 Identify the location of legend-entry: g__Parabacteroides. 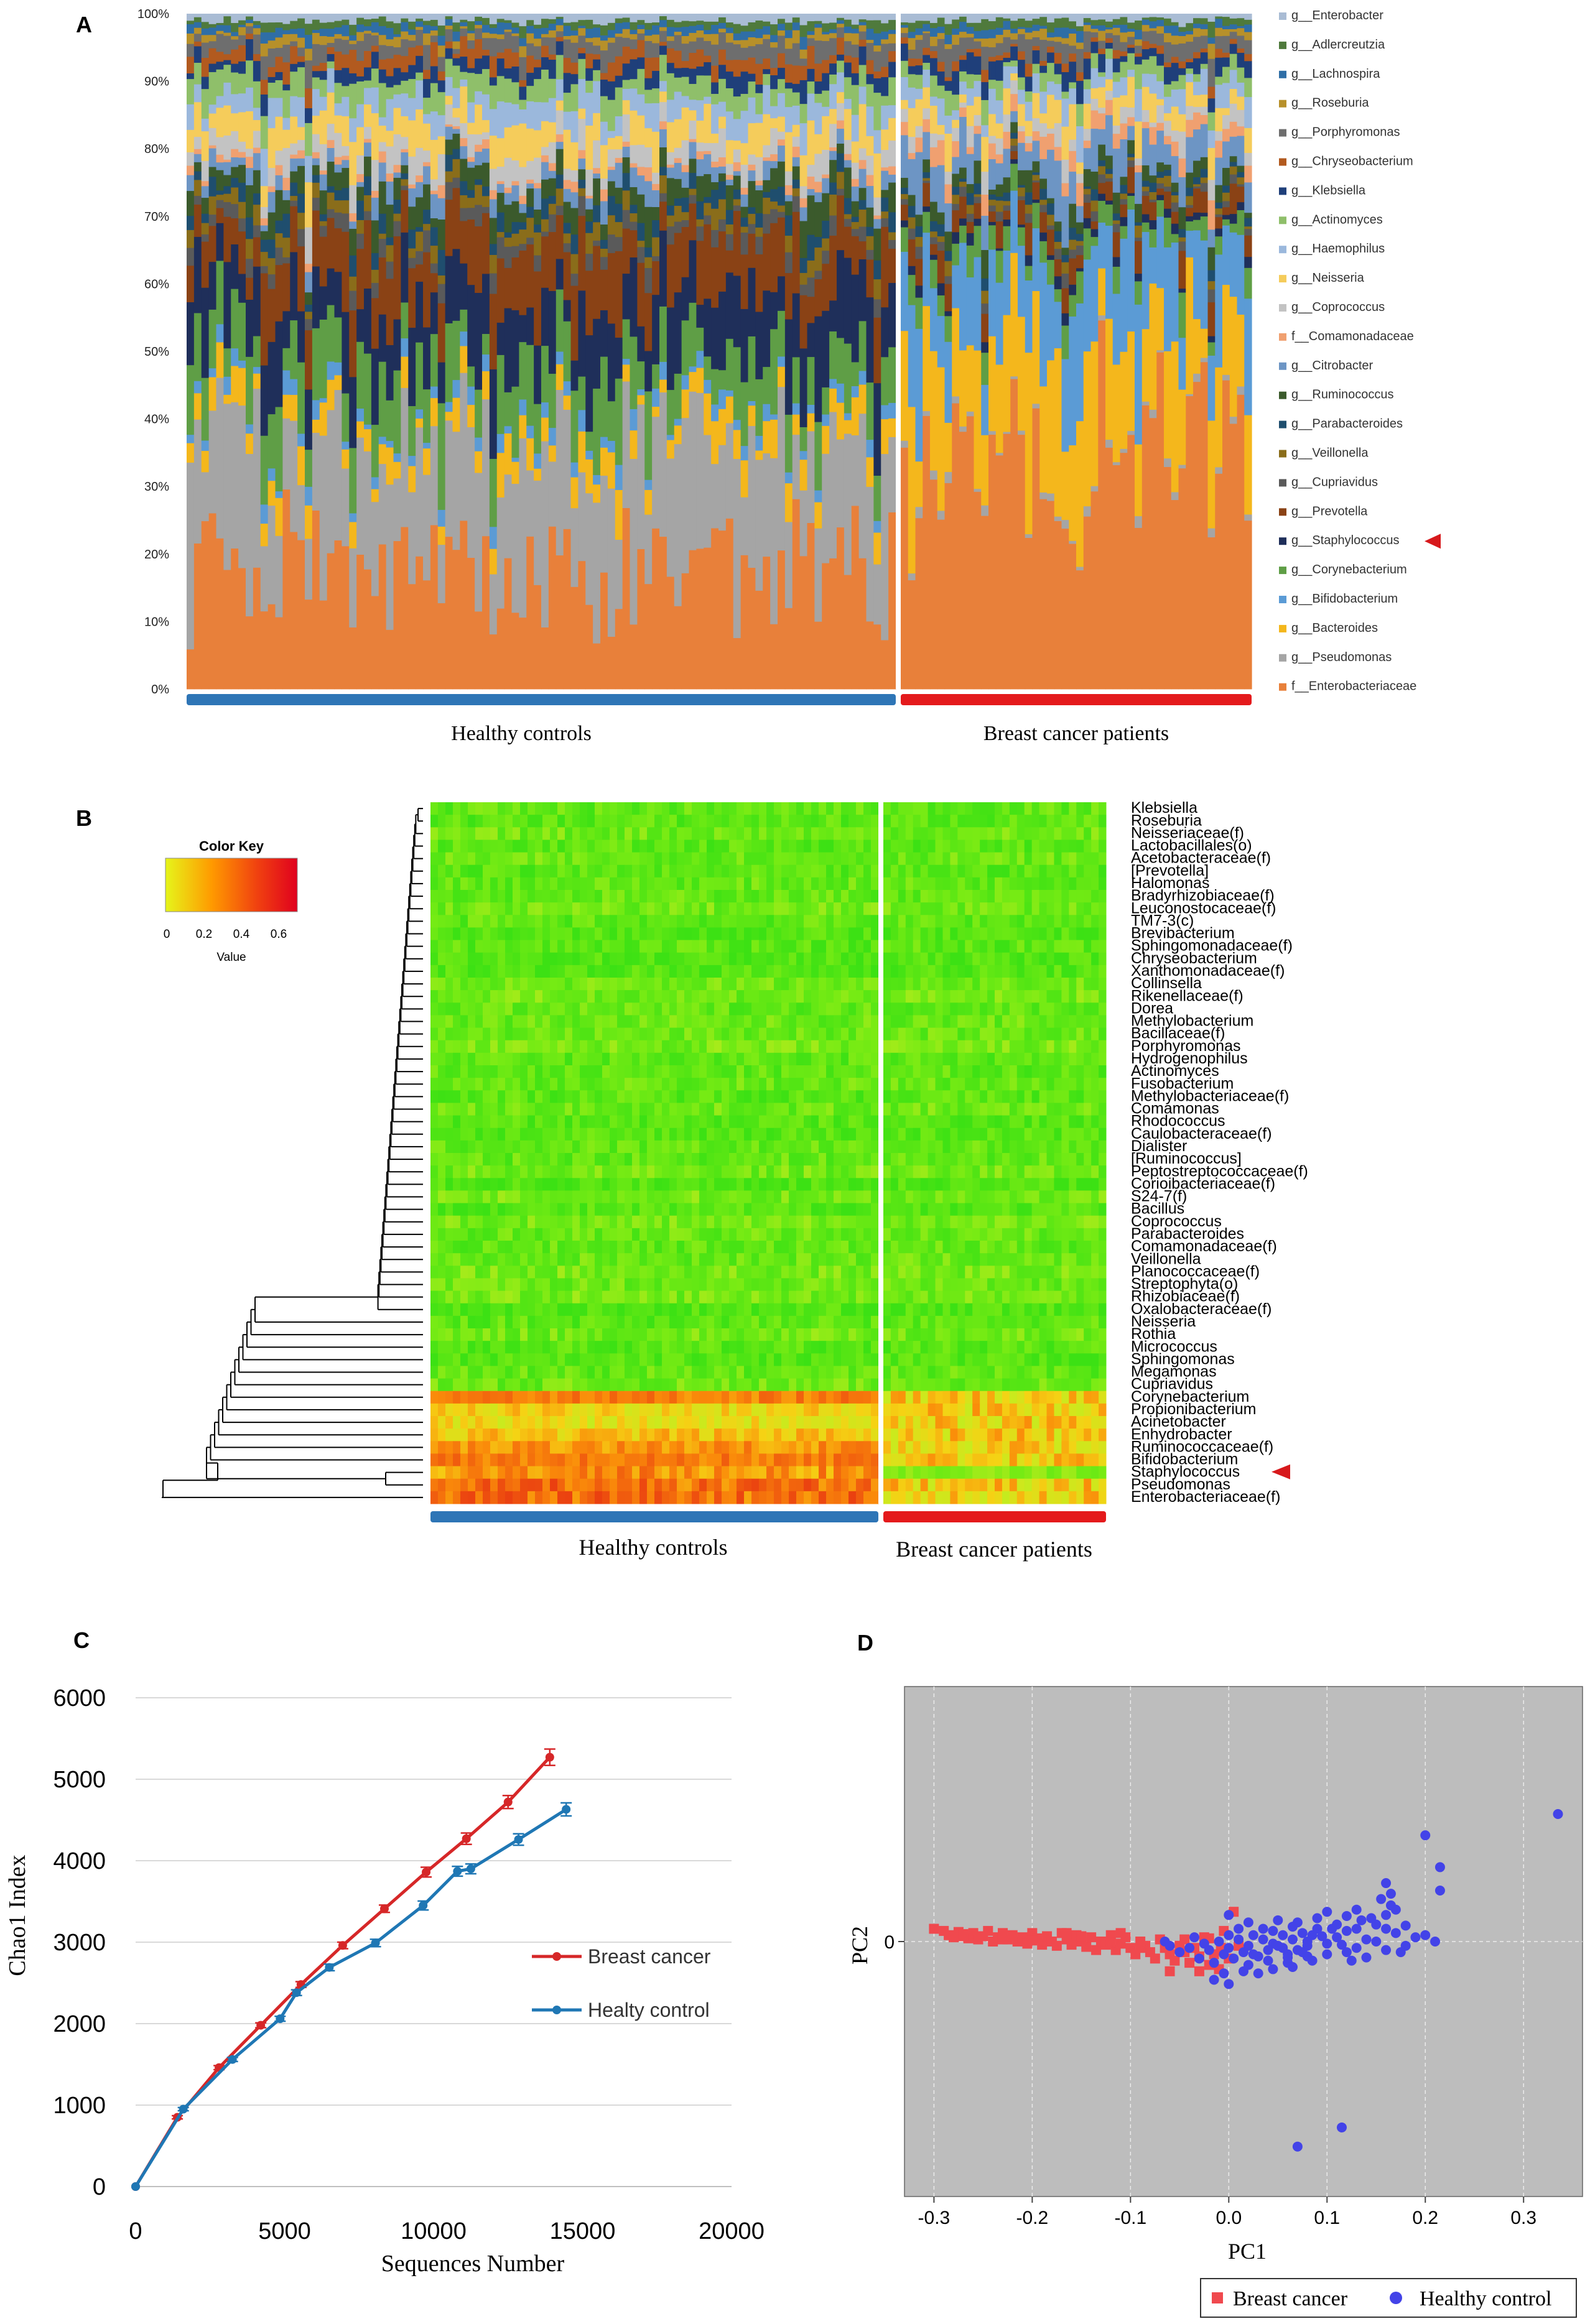
(1347, 424).